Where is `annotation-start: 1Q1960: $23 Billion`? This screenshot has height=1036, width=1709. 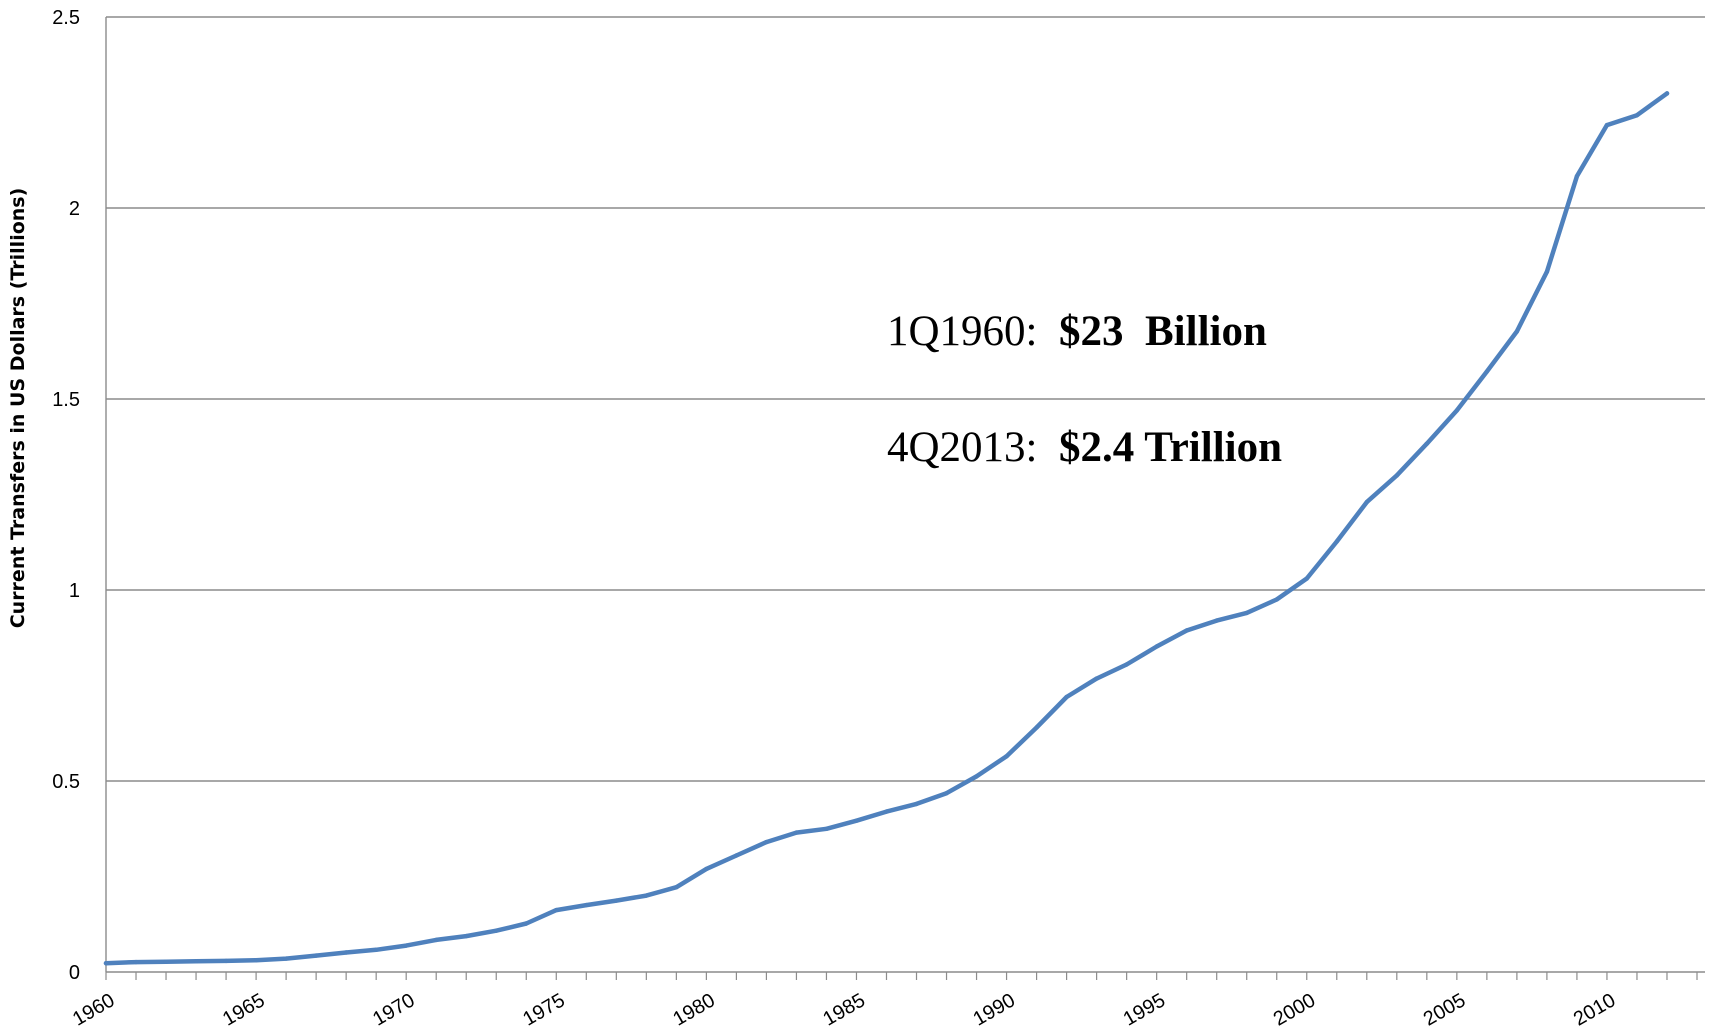
annotation-start: 1Q1960: $23 Billion is located at coordinates (1077, 331).